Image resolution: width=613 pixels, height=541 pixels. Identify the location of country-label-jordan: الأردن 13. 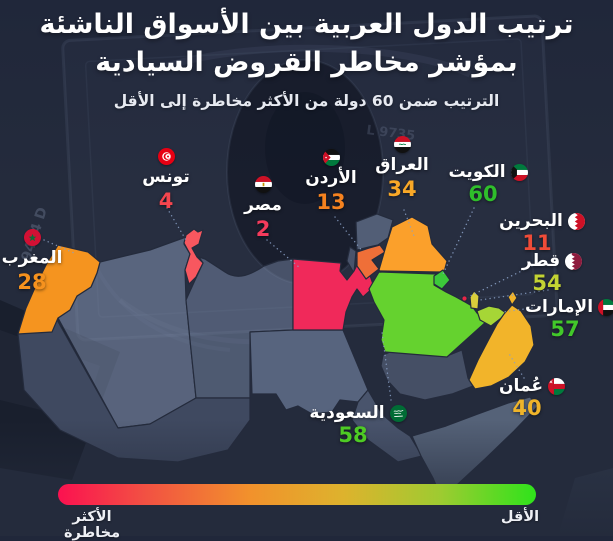
(331, 182).